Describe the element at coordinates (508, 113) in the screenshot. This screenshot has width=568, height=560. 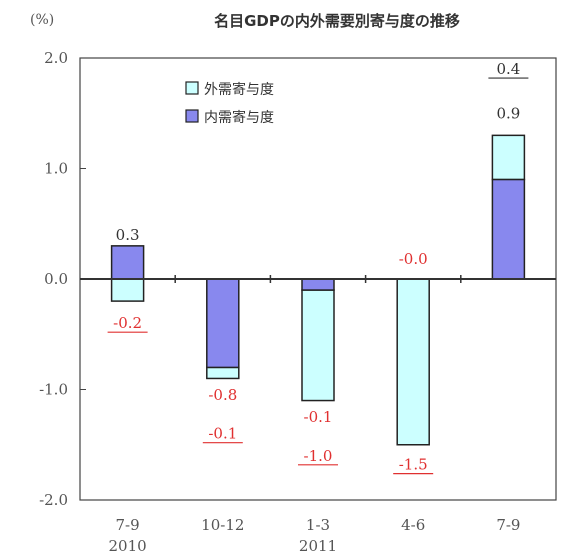
I see `data-label: 0.9` at that location.